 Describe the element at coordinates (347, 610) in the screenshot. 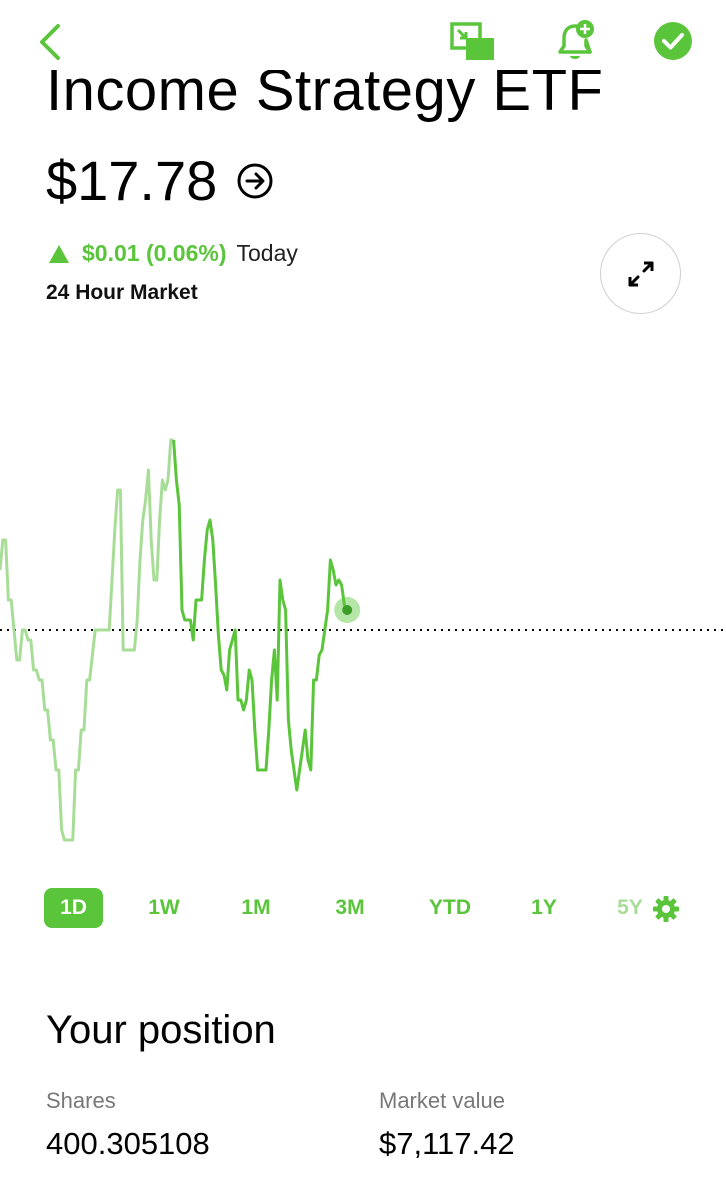

I see `chart-current-point` at that location.